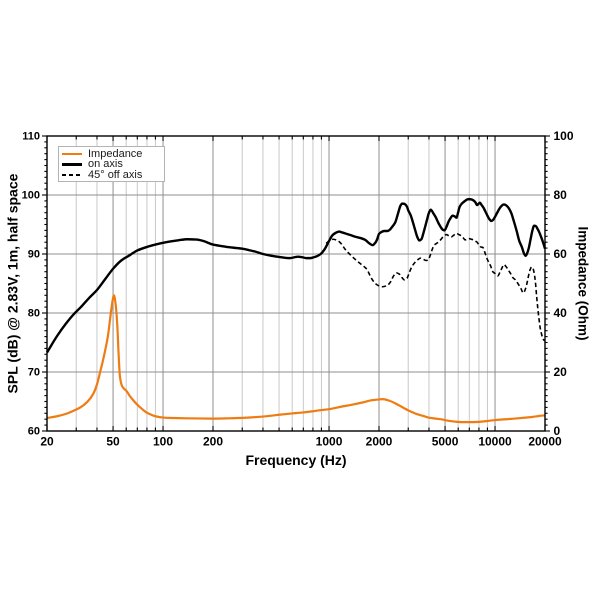 Image resolution: width=600 pixels, height=600 pixels. What do you see at coordinates (12, 283) in the screenshot?
I see `y-axis-title-left: SPL (dB) @ 2.83V, 1m, half space` at bounding box center [12, 283].